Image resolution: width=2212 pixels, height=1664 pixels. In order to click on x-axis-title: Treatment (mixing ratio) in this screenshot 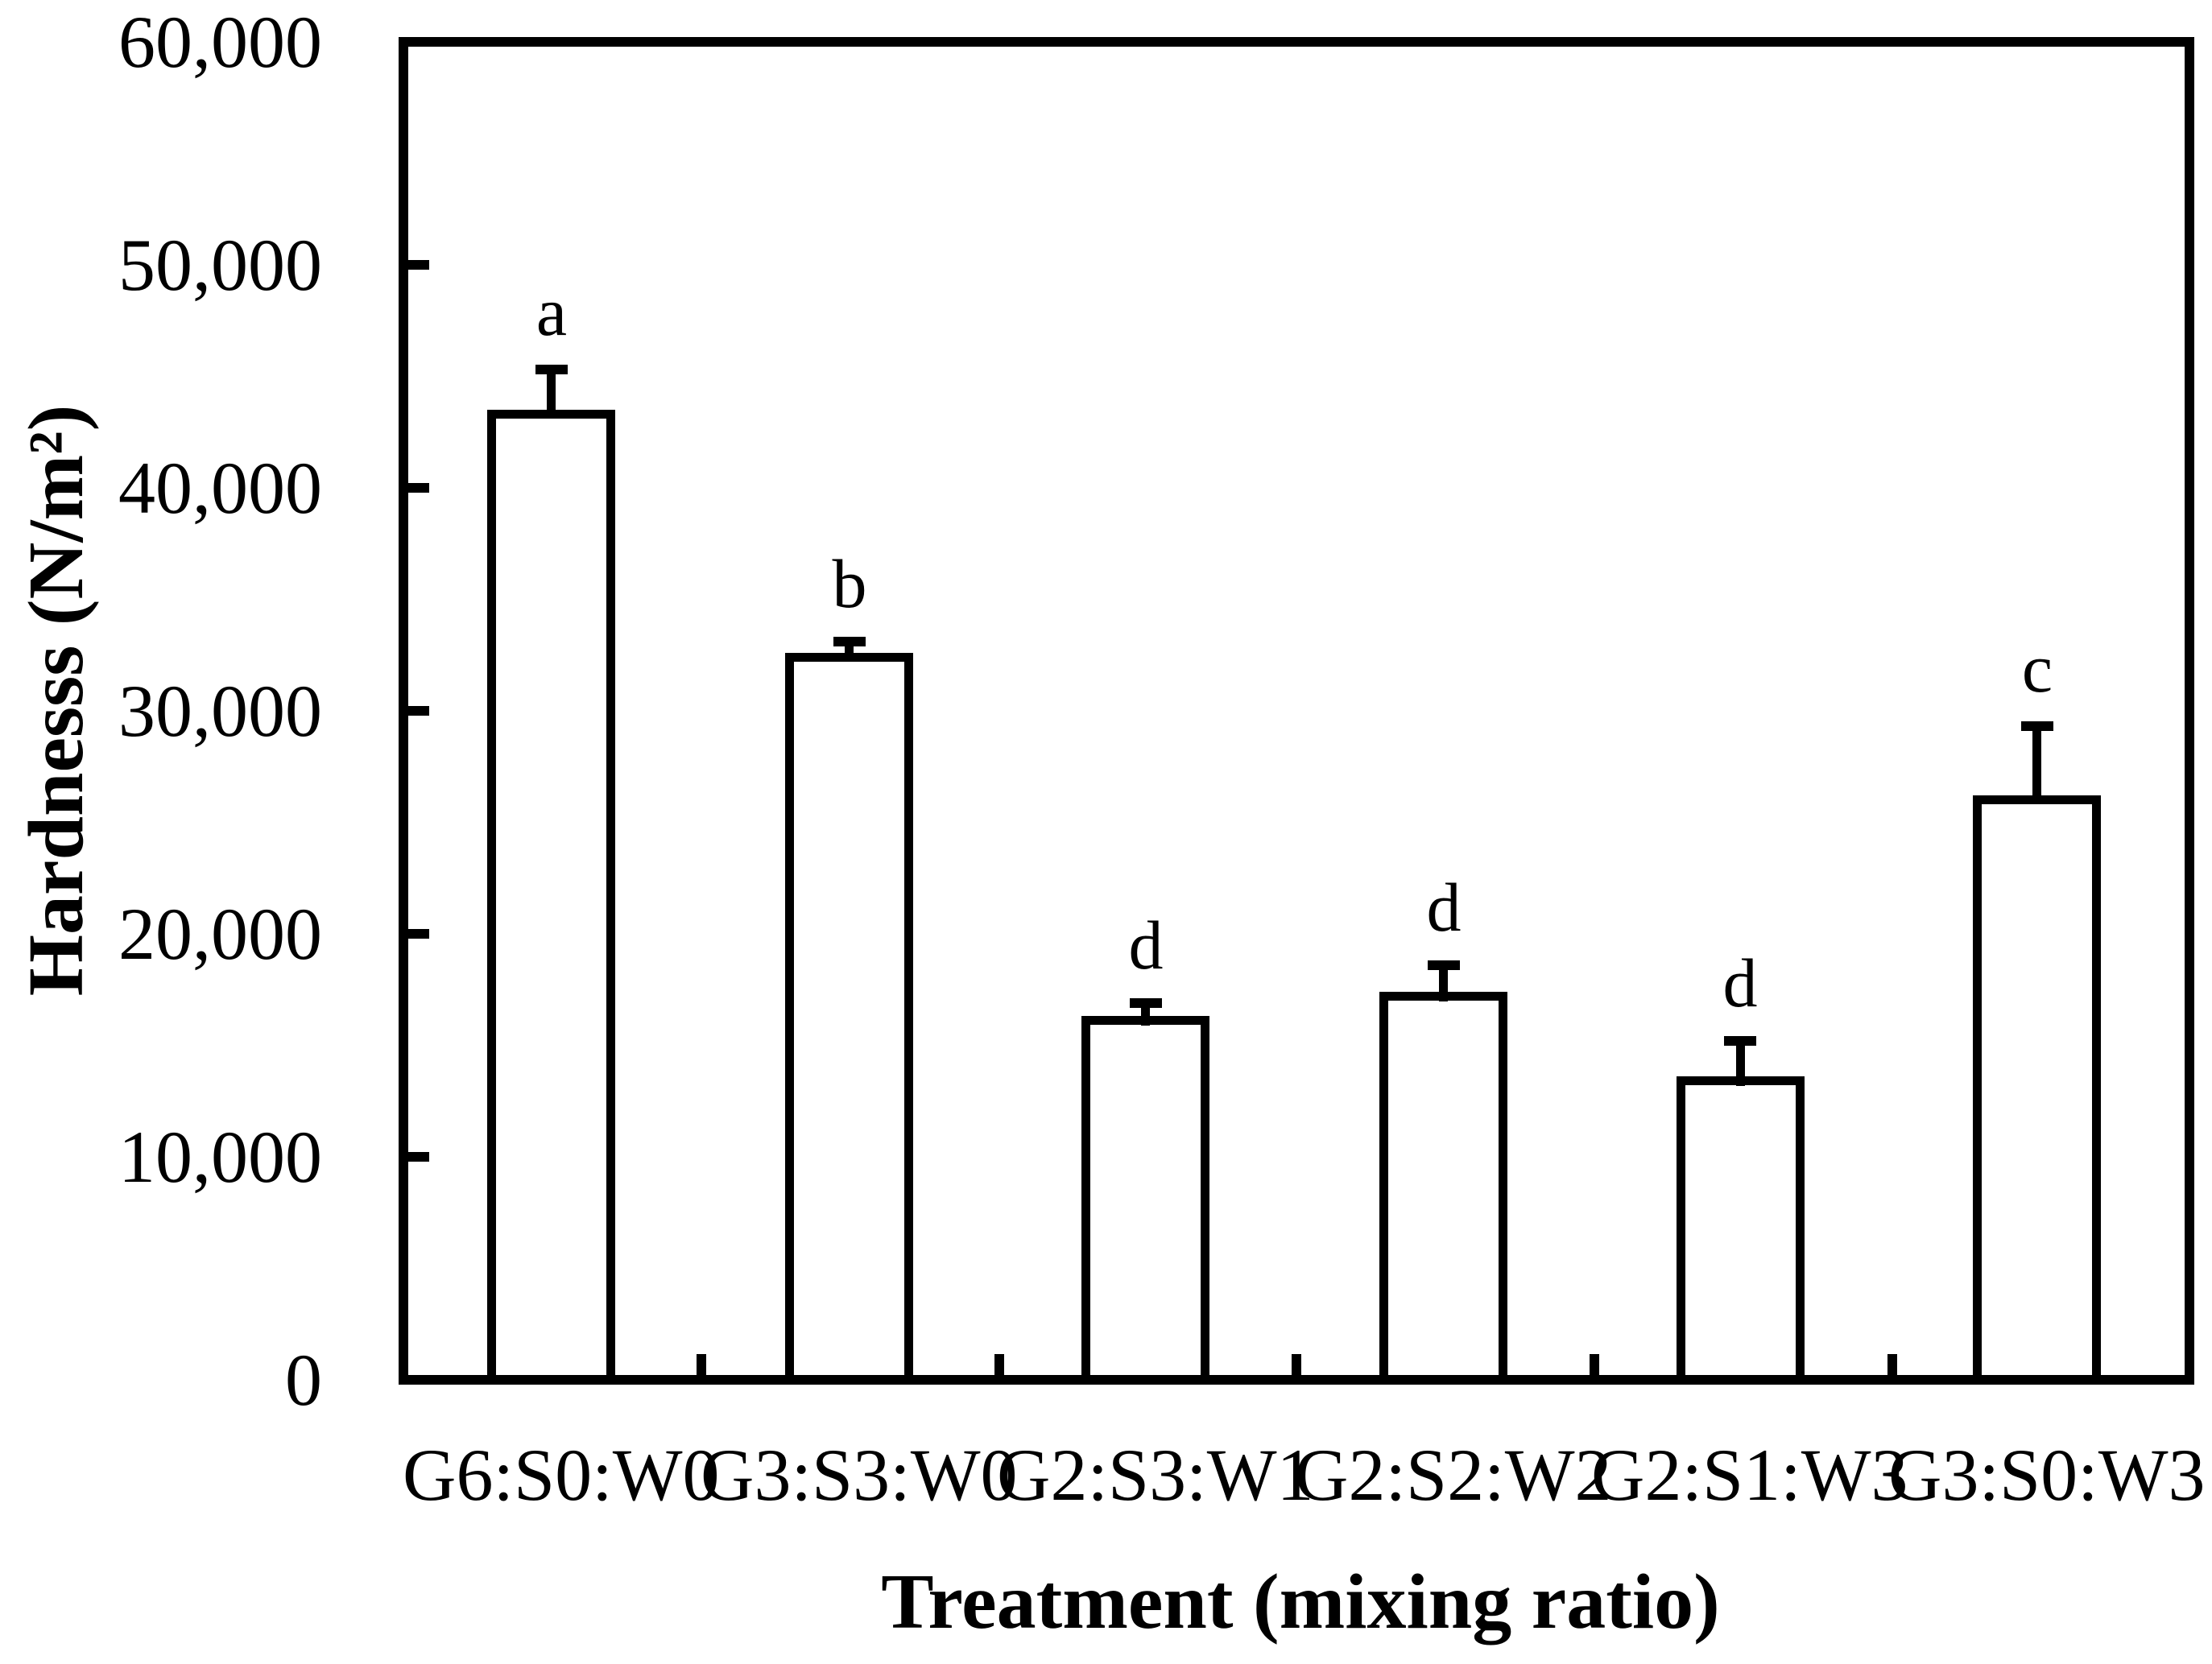, I will do `click(1300, 1602)`.